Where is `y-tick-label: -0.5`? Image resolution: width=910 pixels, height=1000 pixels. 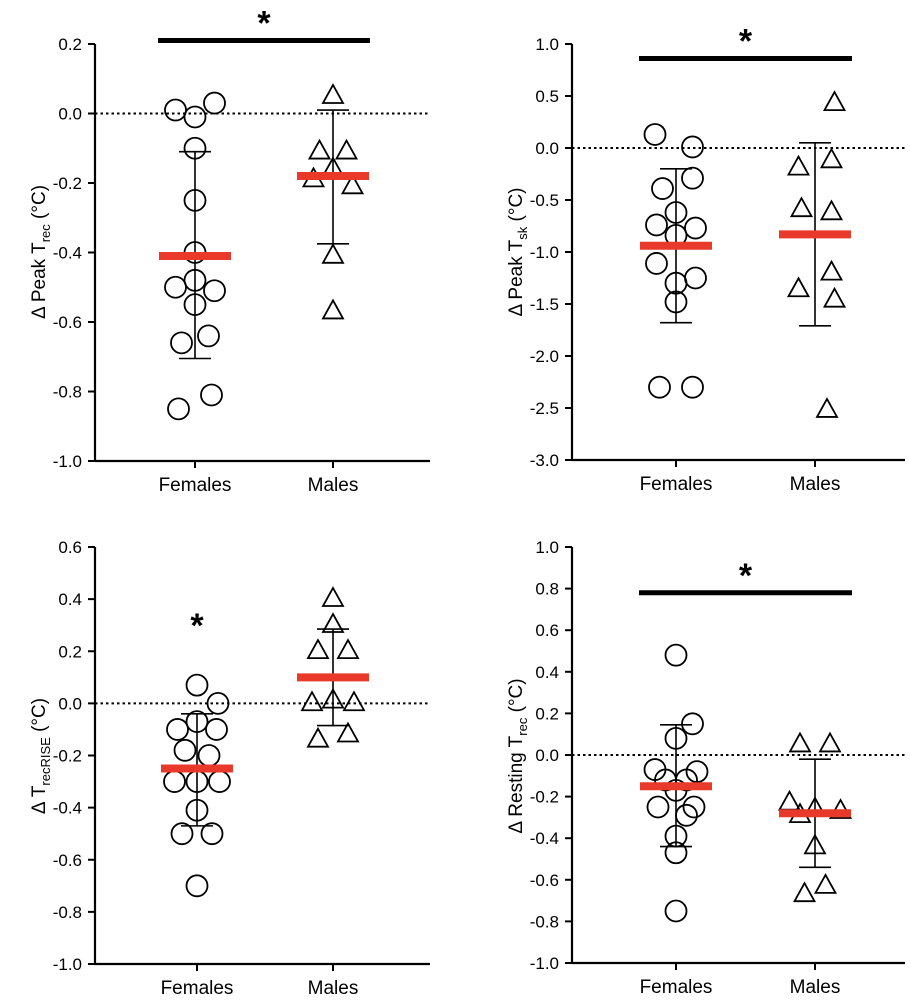
y-tick-label: -0.5 is located at coordinates (544, 200).